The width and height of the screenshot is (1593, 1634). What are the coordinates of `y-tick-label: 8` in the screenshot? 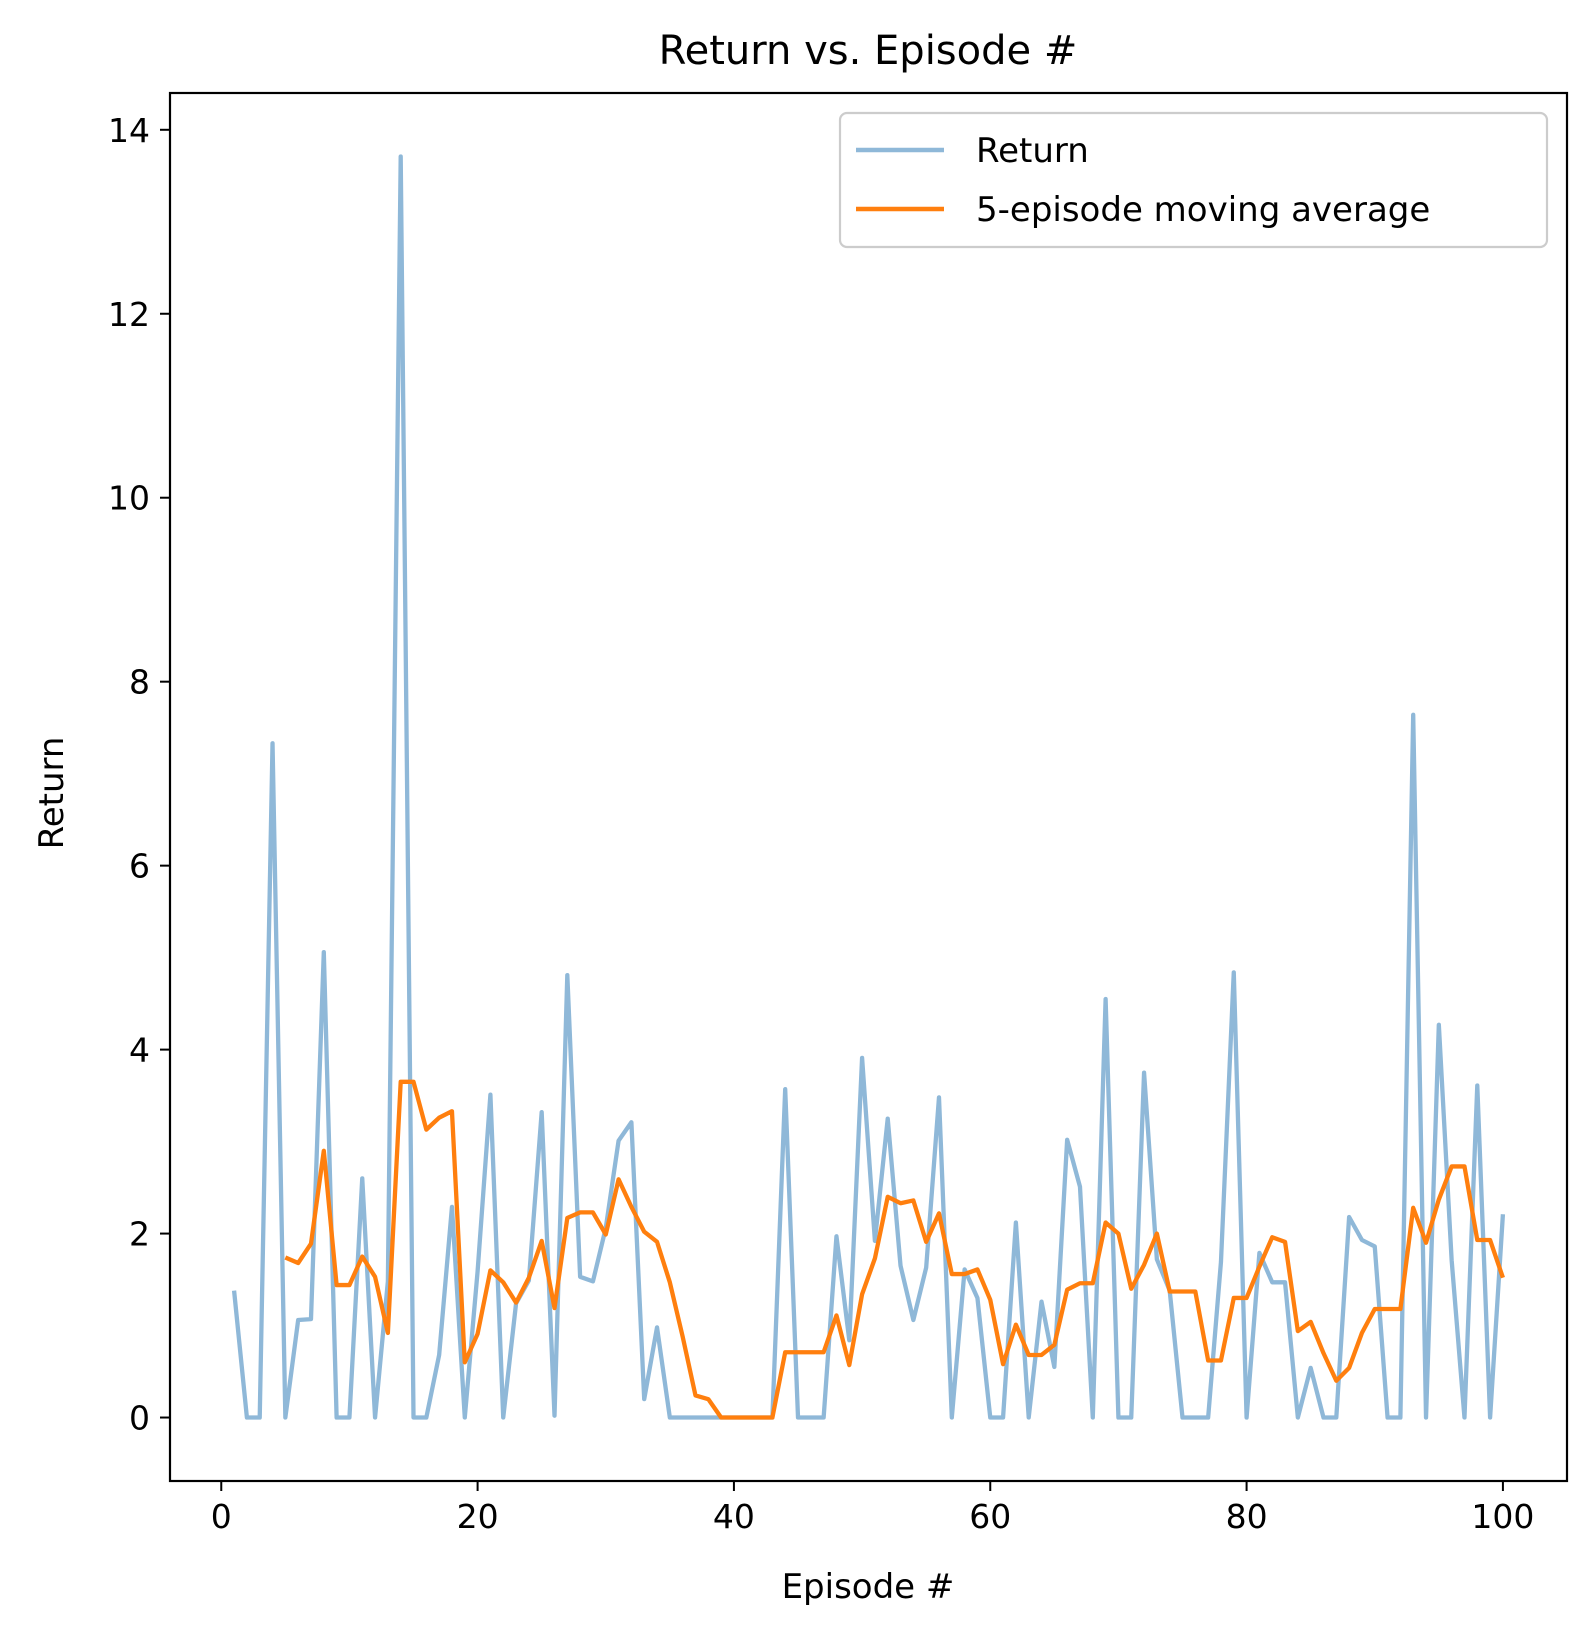 It's located at (139, 682).